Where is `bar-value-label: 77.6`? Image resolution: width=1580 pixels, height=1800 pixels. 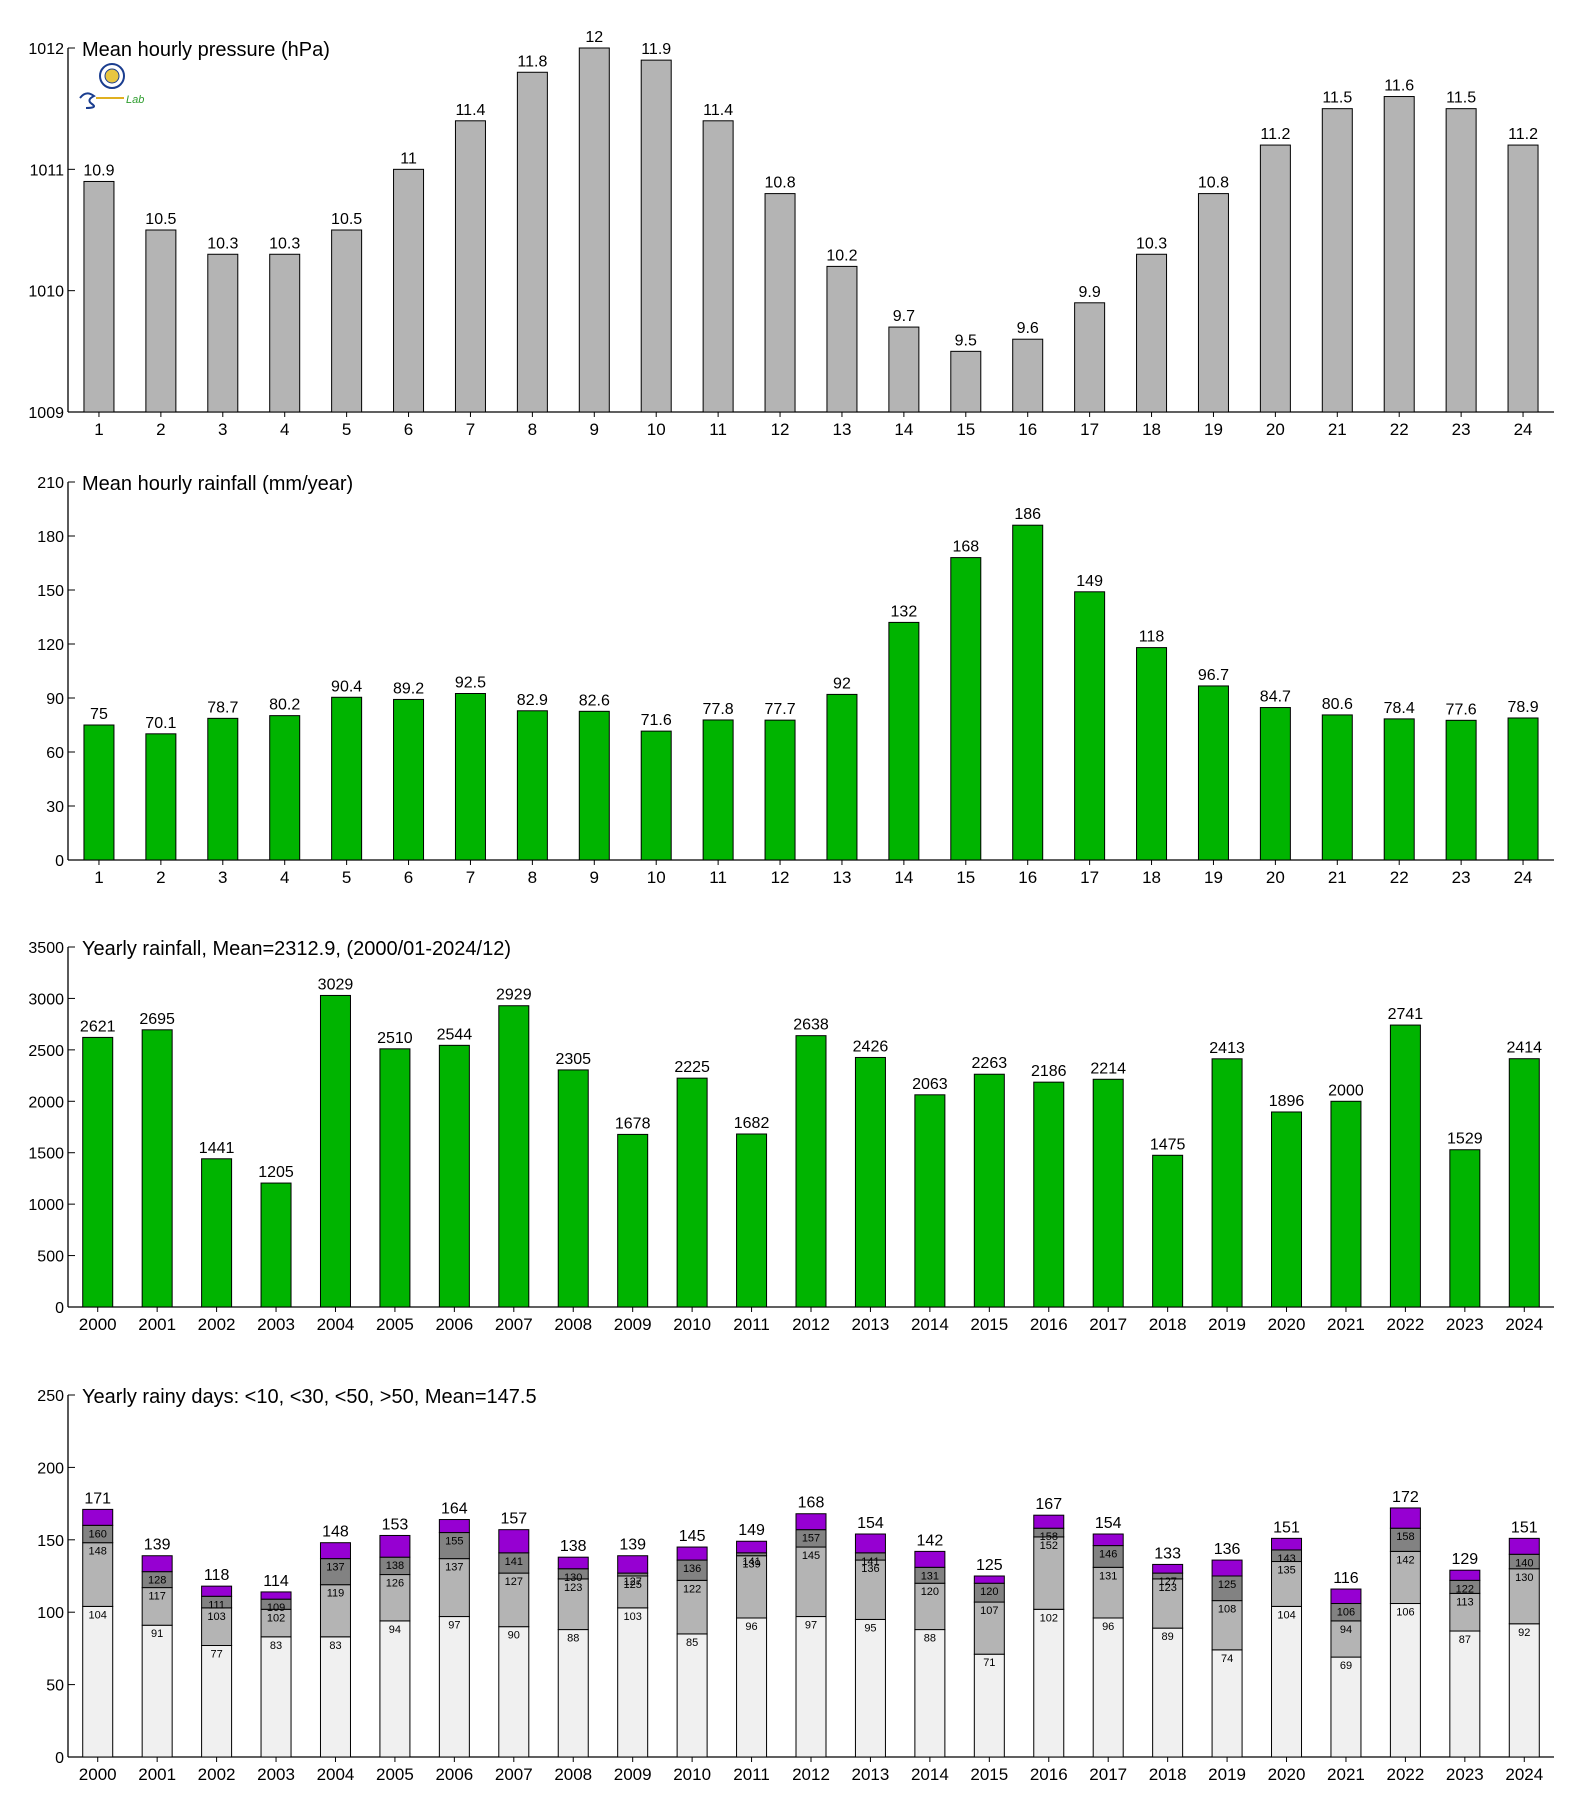
bar-value-label: 77.6 is located at coordinates (1461, 709).